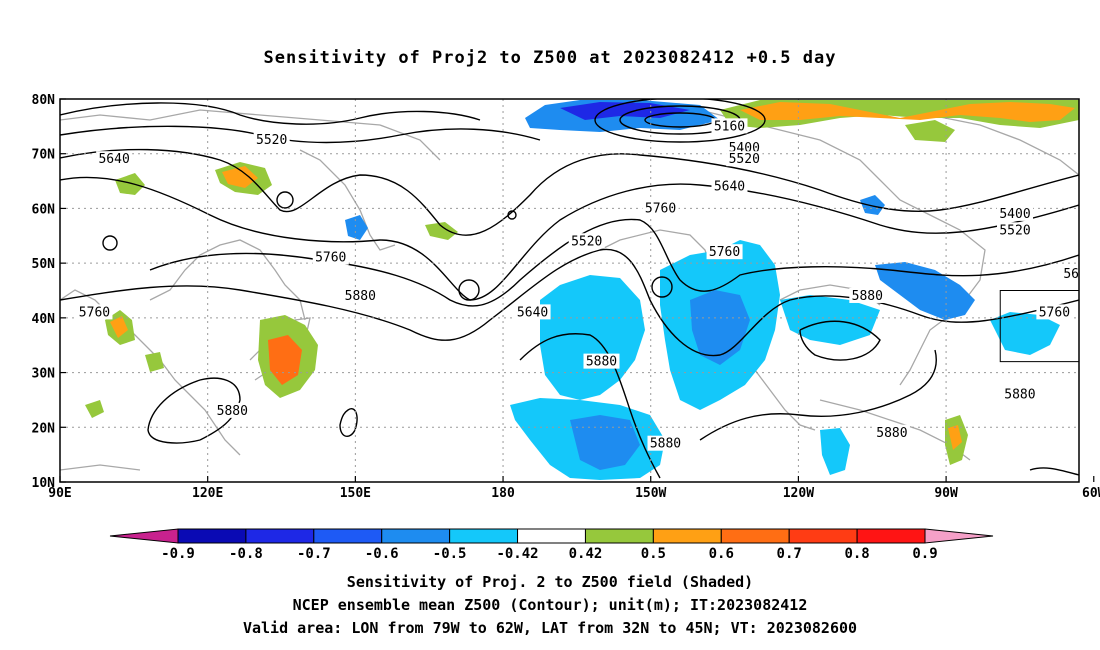  I want to click on contour-label: 5160, so click(729, 126).